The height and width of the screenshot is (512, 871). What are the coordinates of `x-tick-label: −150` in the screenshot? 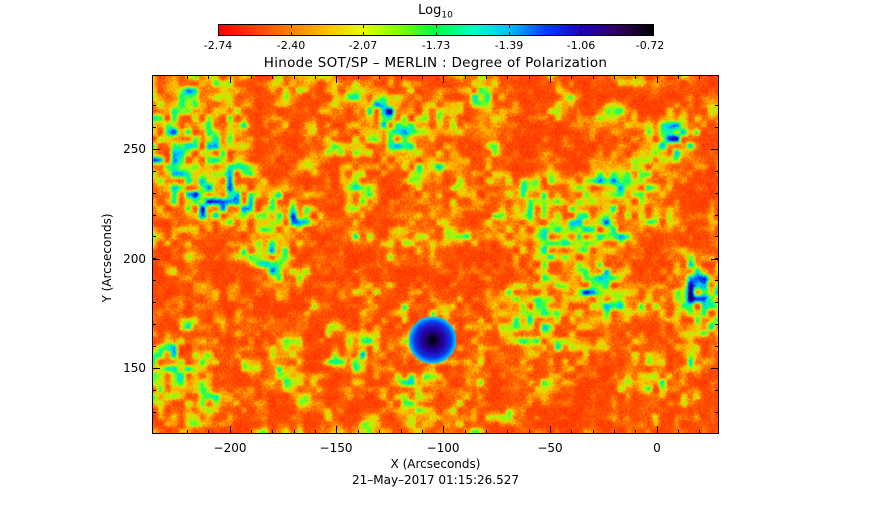 It's located at (336, 448).